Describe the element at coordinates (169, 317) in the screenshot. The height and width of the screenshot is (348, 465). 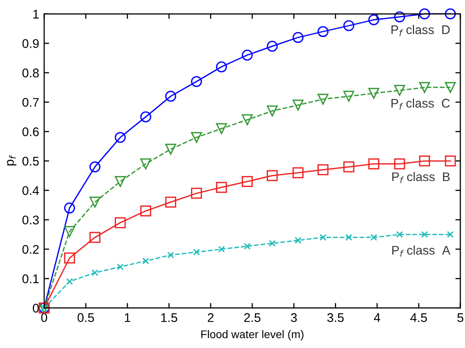
I see `x-tick-label: 1.5` at that location.